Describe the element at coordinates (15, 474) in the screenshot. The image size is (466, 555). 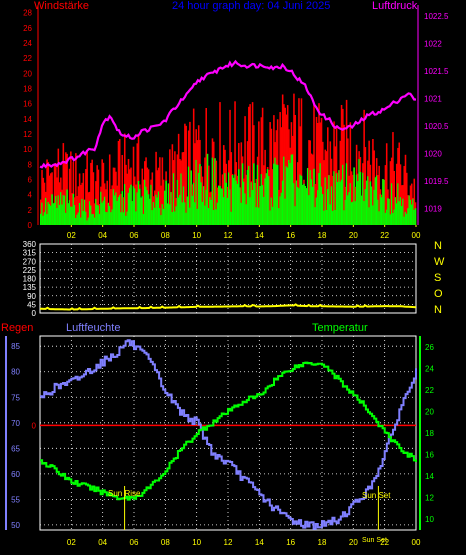
I see `humidity-y-tick: 60` at that location.